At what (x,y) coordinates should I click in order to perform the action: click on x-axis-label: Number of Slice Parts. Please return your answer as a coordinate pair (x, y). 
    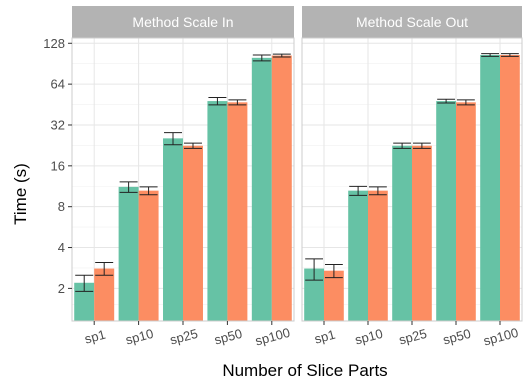
    Looking at the image, I should click on (304, 370).